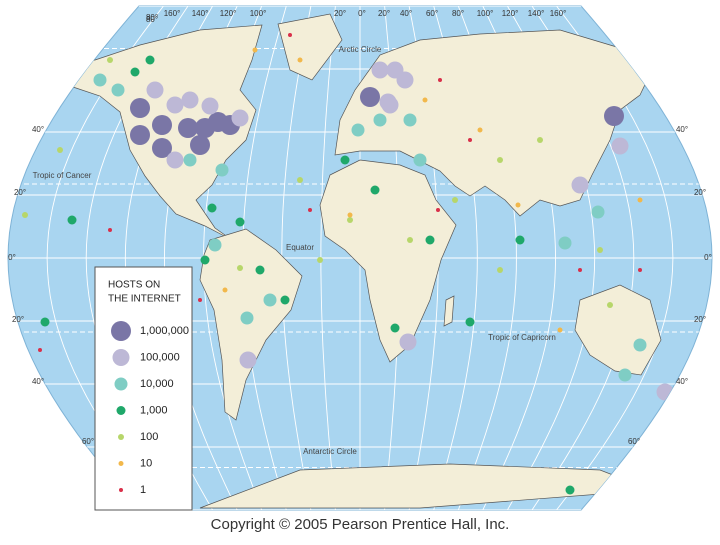  What do you see at coordinates (634, 441) in the screenshot?
I see `latitude-label: 60°` at bounding box center [634, 441].